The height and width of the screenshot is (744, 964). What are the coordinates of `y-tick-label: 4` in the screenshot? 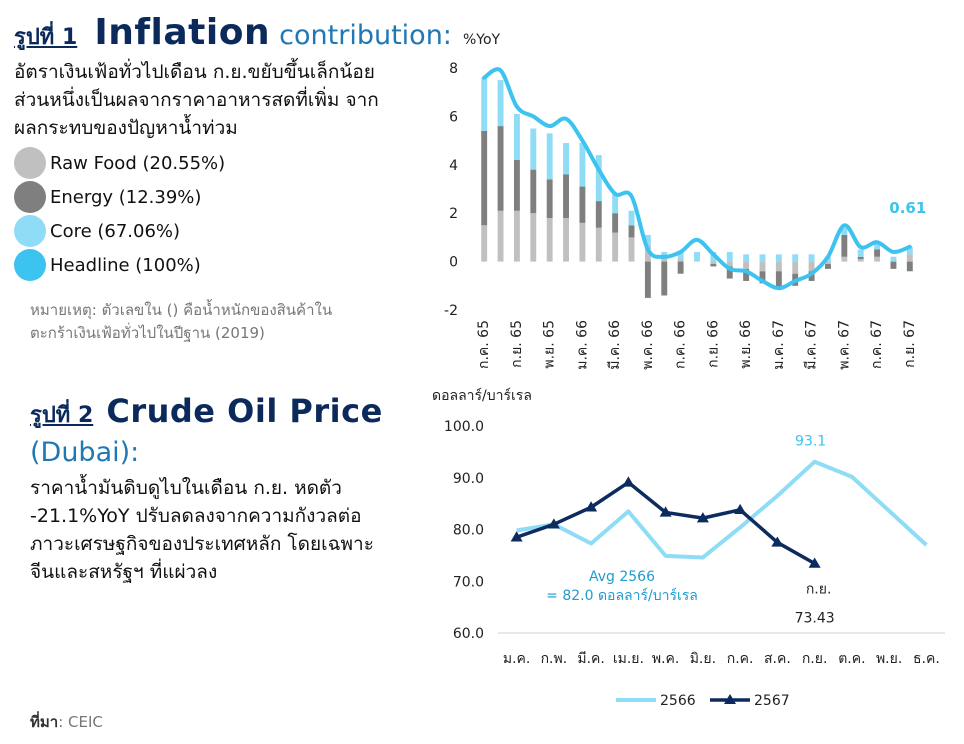 It's located at (453, 166).